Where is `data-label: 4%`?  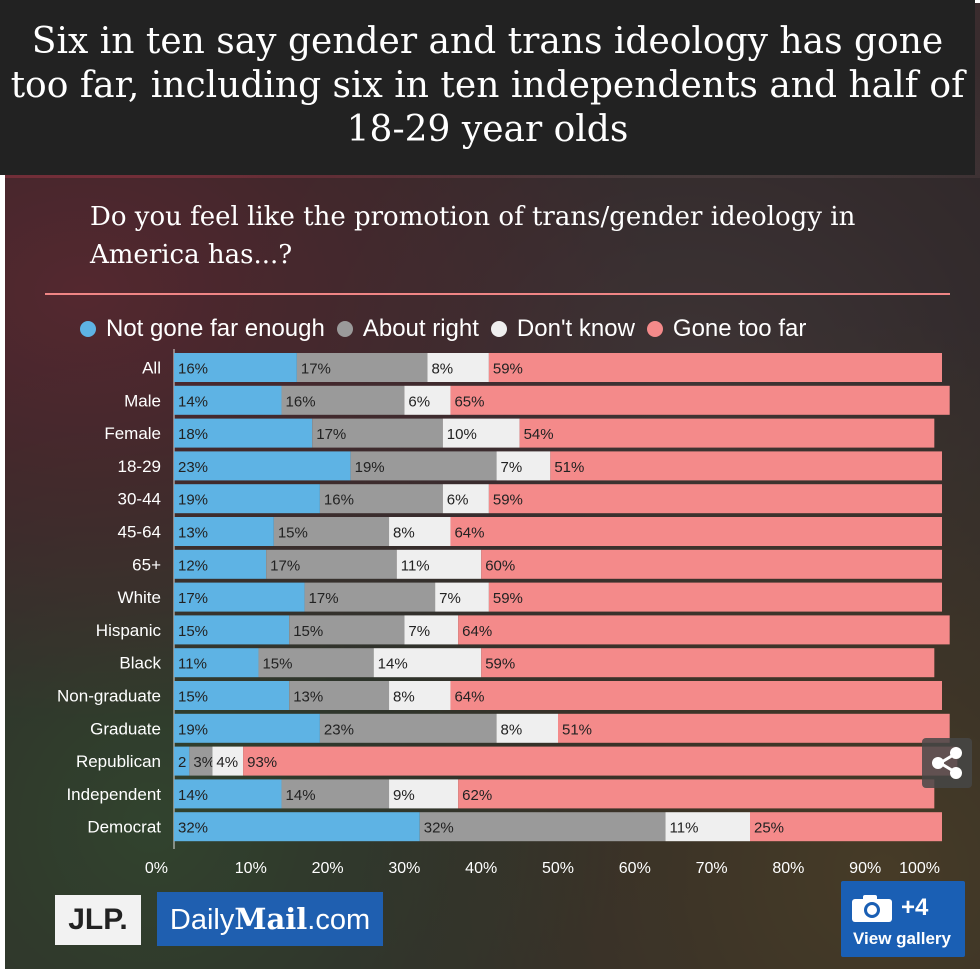 data-label: 4% is located at coordinates (227, 762).